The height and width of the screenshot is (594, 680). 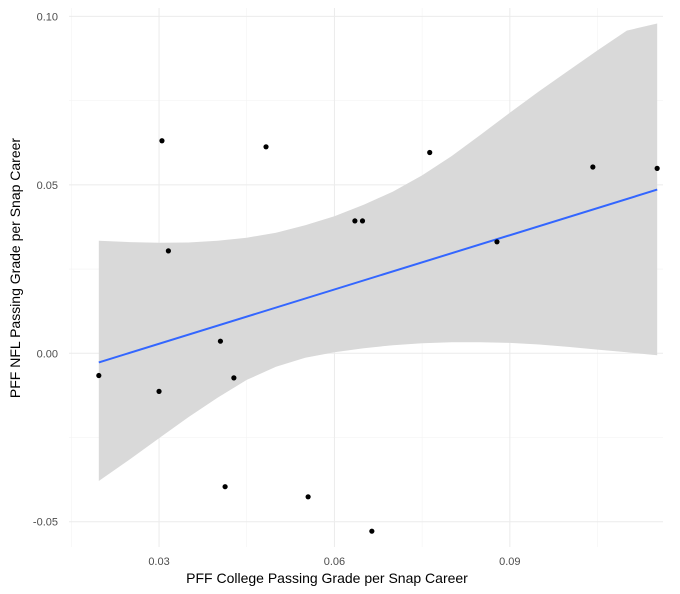 What do you see at coordinates (158, 562) in the screenshot?
I see `x-tick-label: 0.03` at bounding box center [158, 562].